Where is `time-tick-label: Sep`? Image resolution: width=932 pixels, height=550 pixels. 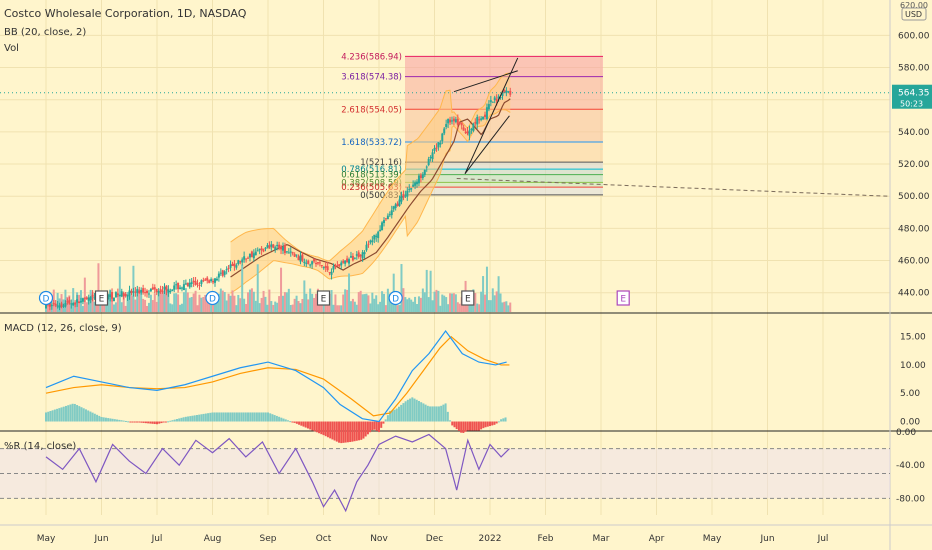 time-tick-label: Sep is located at coordinates (268, 539).